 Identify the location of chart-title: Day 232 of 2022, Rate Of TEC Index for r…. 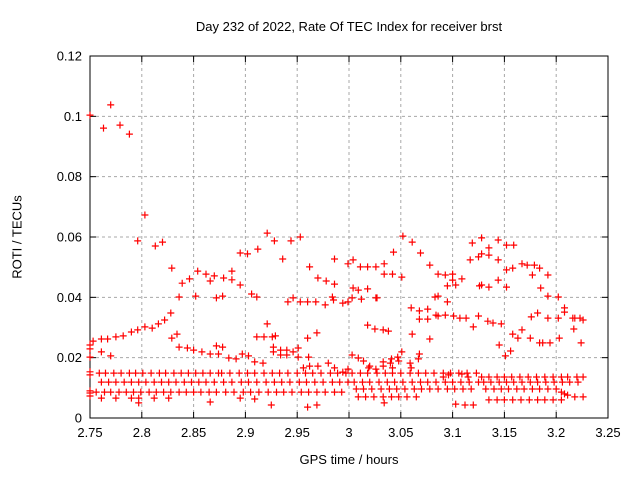
(349, 26).